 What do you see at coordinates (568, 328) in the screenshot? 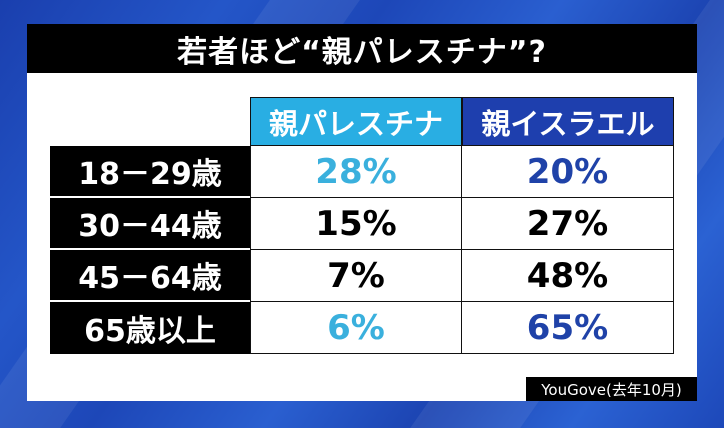
I see `value-cell: 65%` at bounding box center [568, 328].